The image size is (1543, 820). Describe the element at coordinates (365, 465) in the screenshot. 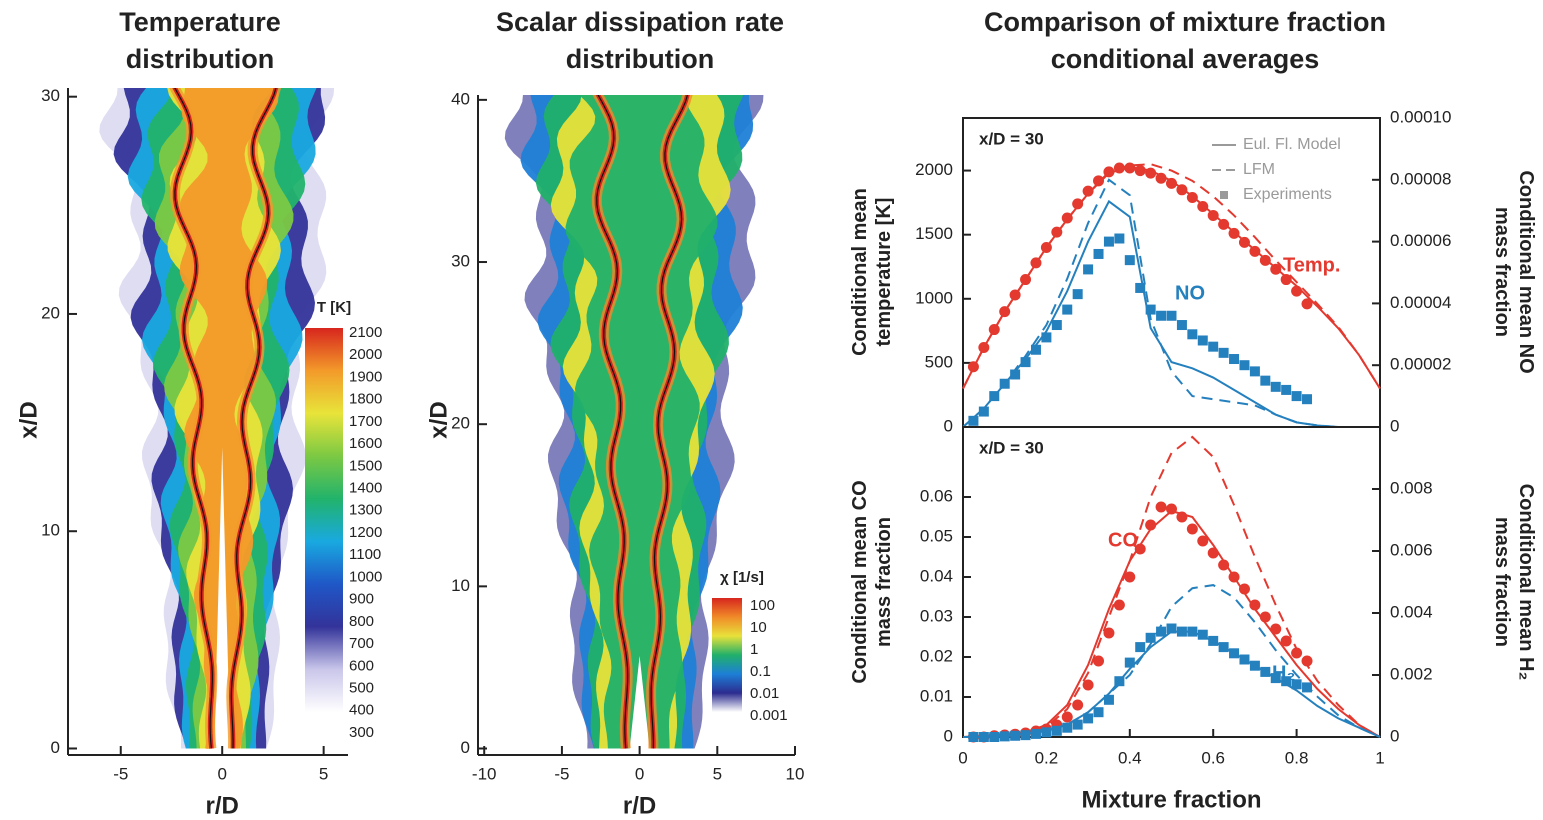

I see `colorbar-tick-label: 1500` at that location.